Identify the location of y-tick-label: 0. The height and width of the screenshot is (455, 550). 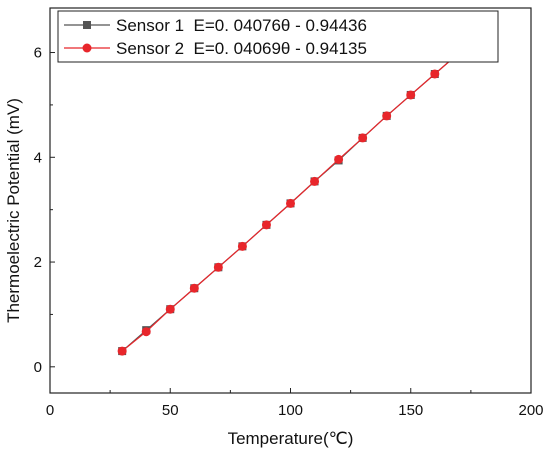
(38, 367).